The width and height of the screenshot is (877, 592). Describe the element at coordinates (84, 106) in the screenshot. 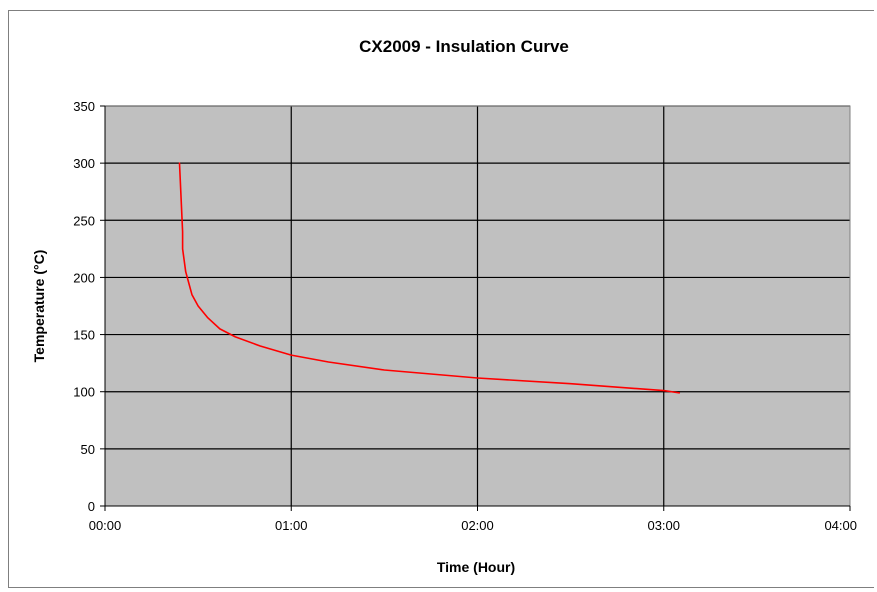

I see `y-tick-label: 350` at that location.